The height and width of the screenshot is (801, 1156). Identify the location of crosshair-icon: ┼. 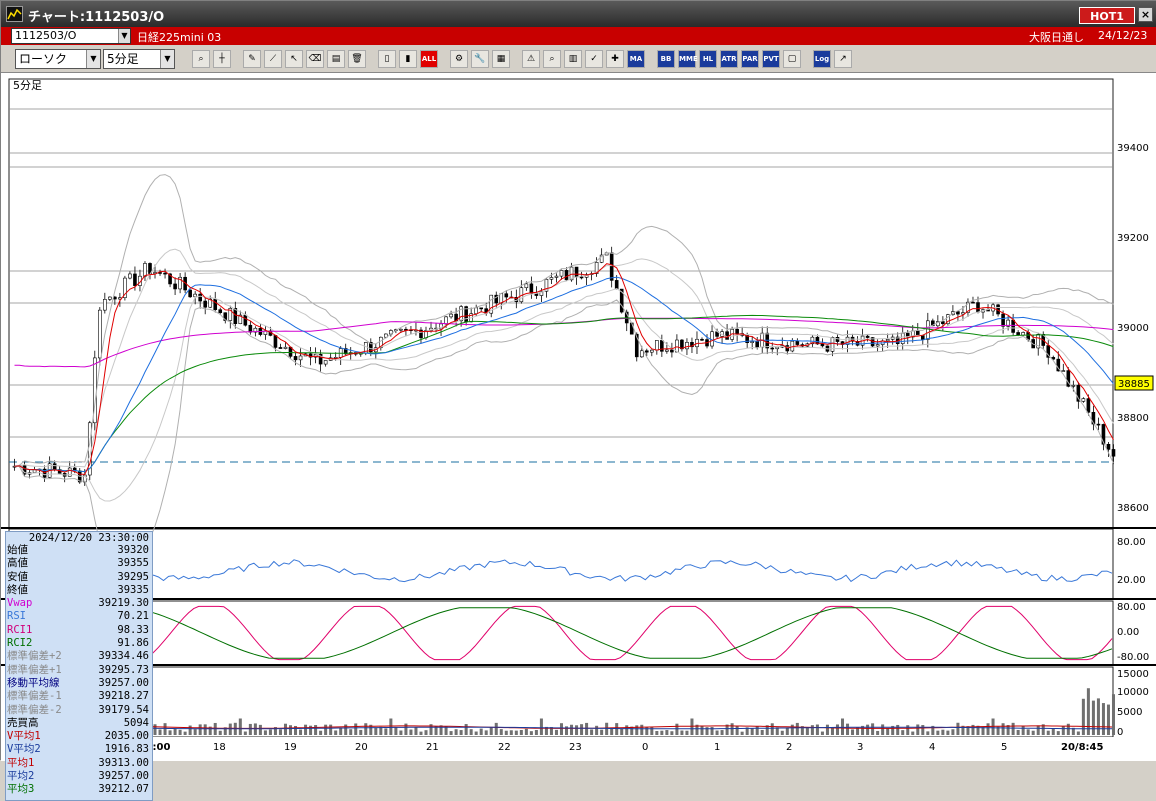
(222, 59).